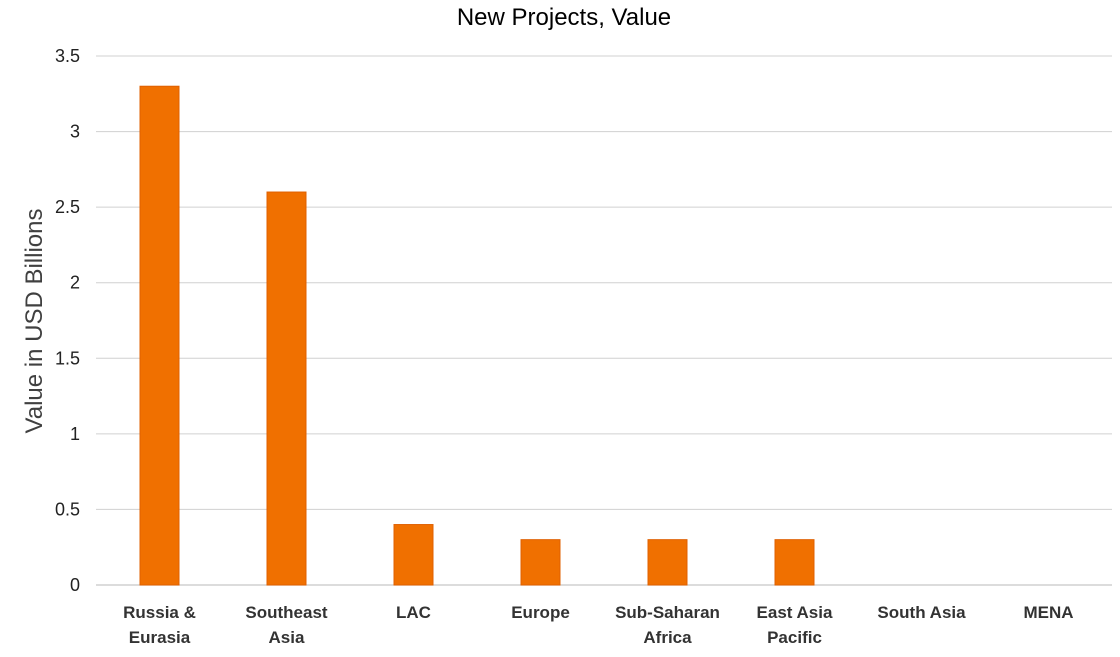 This screenshot has width=1120, height=657. I want to click on x-tick-label: LAC, so click(413, 612).